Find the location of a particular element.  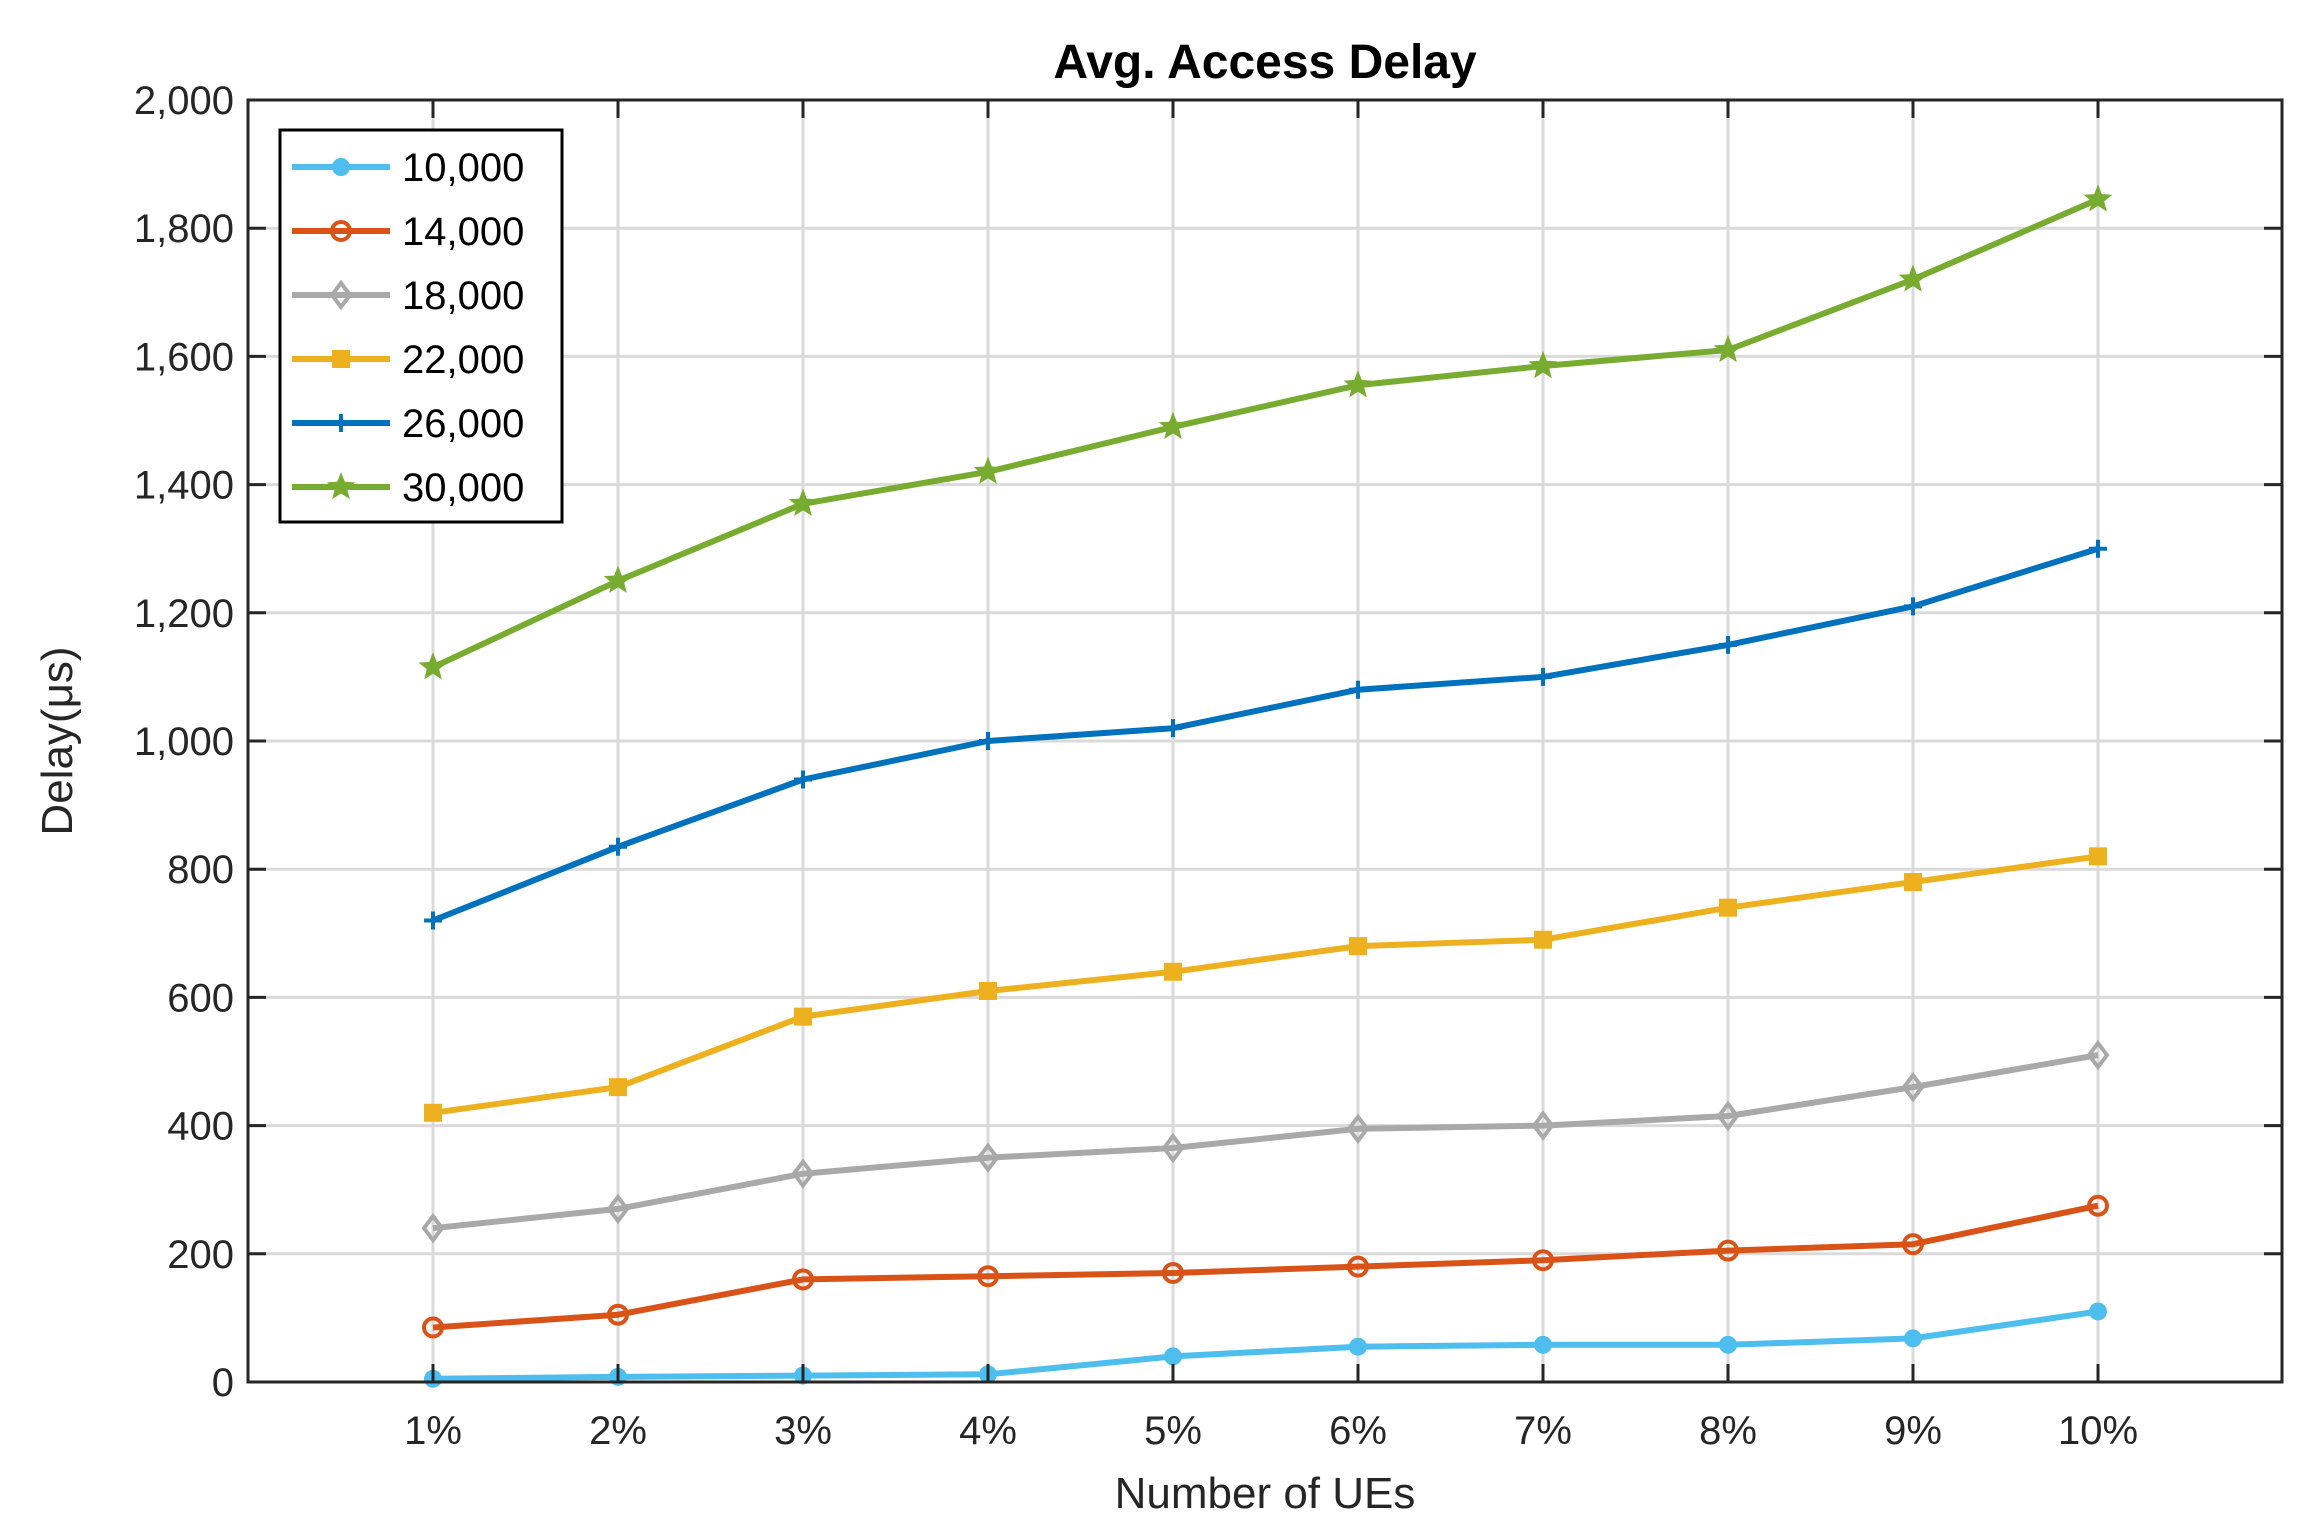

y-tick-label: 1,400 is located at coordinates (184, 486).